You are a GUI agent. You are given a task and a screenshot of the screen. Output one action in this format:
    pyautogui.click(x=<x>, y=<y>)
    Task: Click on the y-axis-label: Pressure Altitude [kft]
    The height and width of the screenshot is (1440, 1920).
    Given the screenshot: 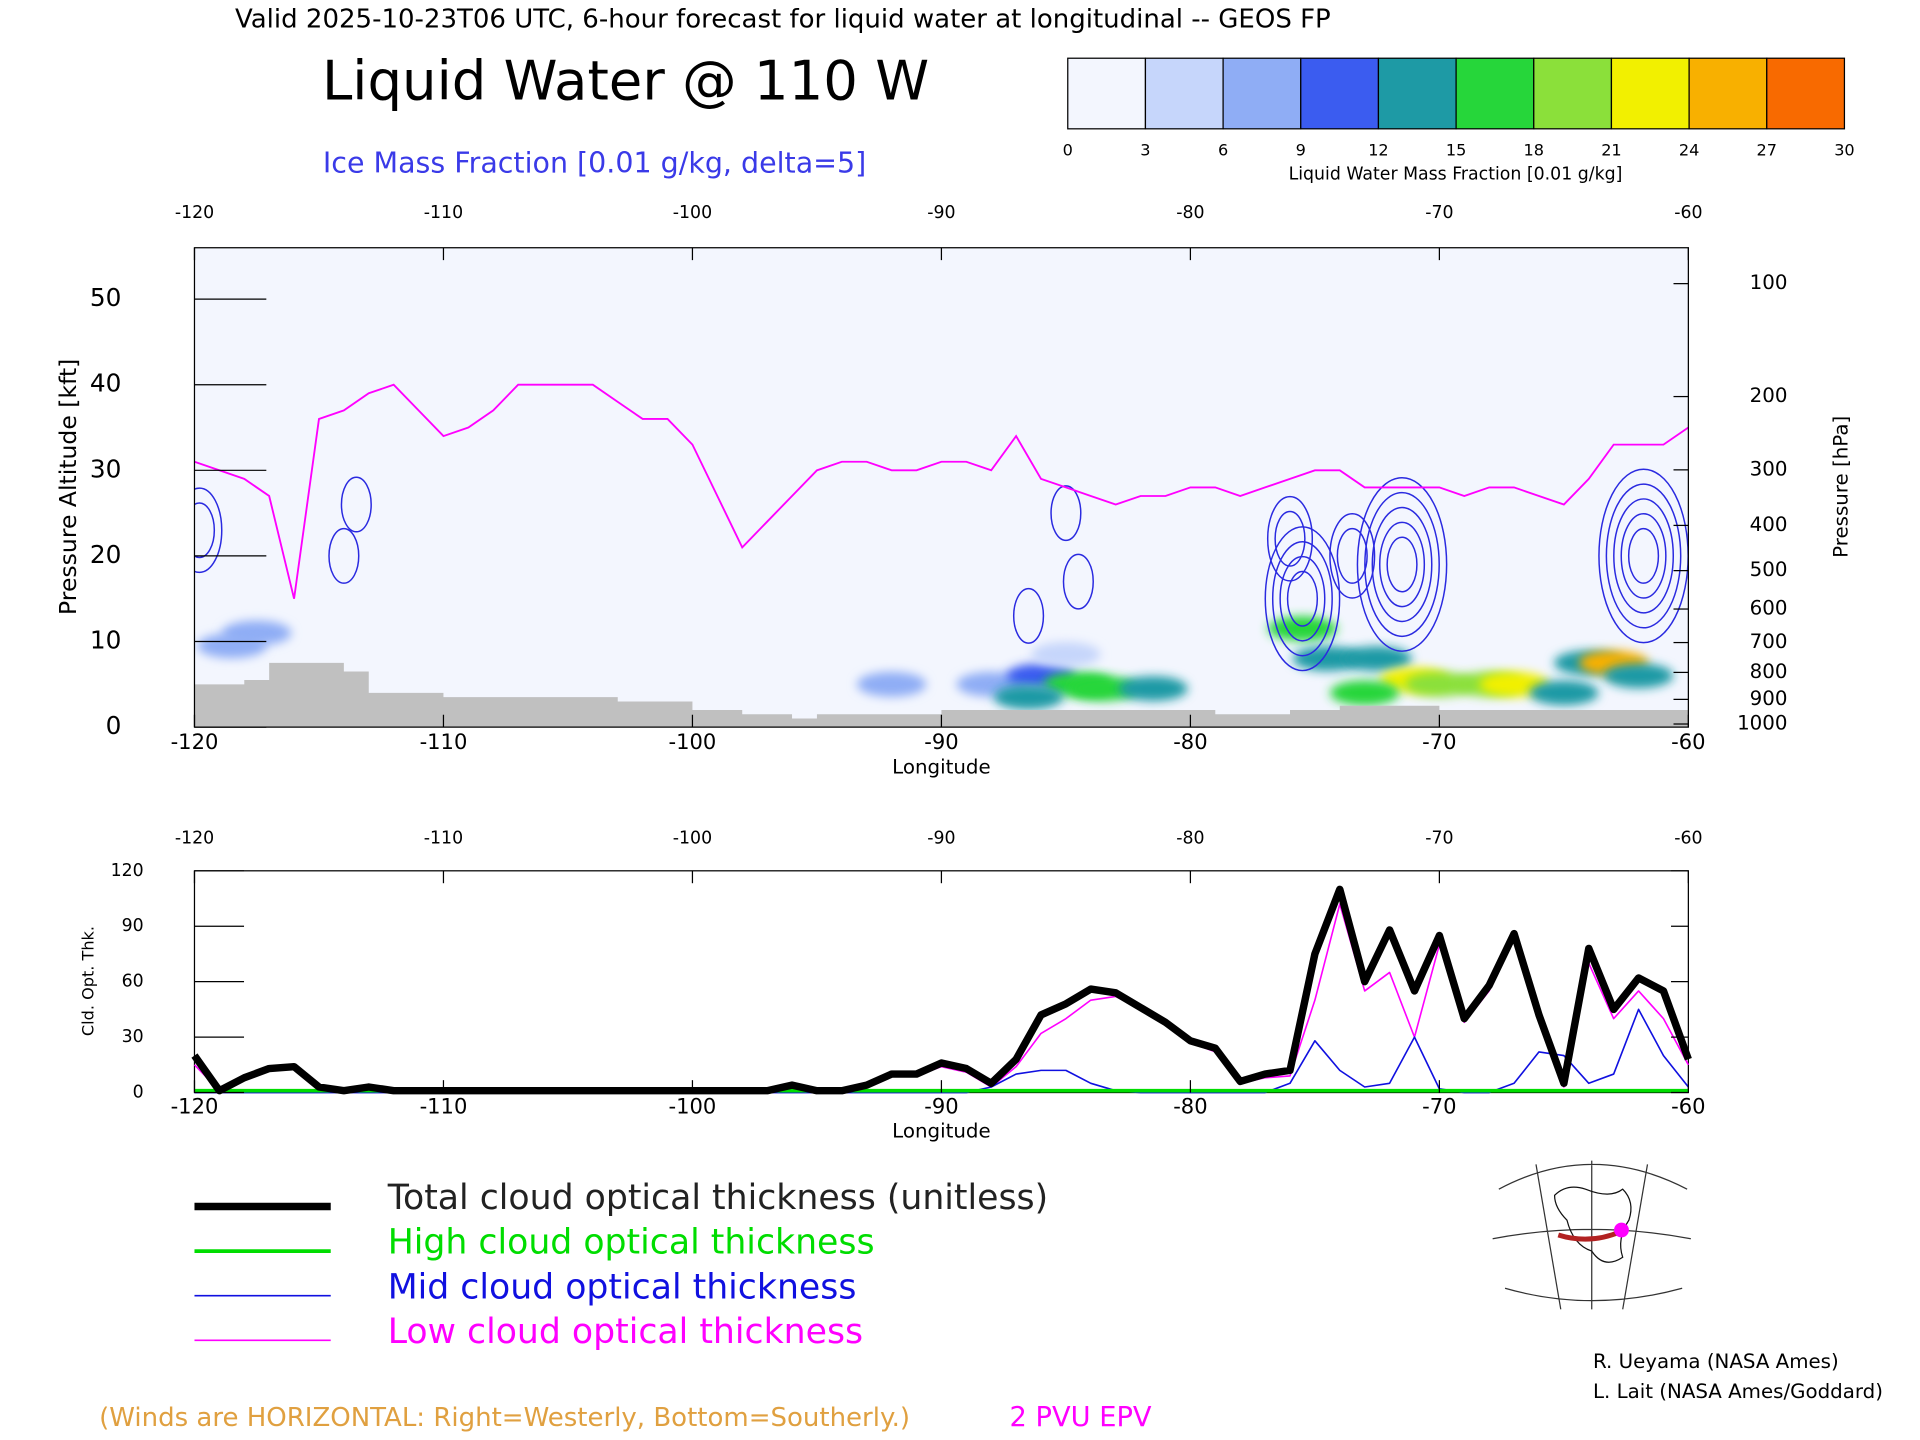 What is the action you would take?
    pyautogui.click(x=68, y=487)
    